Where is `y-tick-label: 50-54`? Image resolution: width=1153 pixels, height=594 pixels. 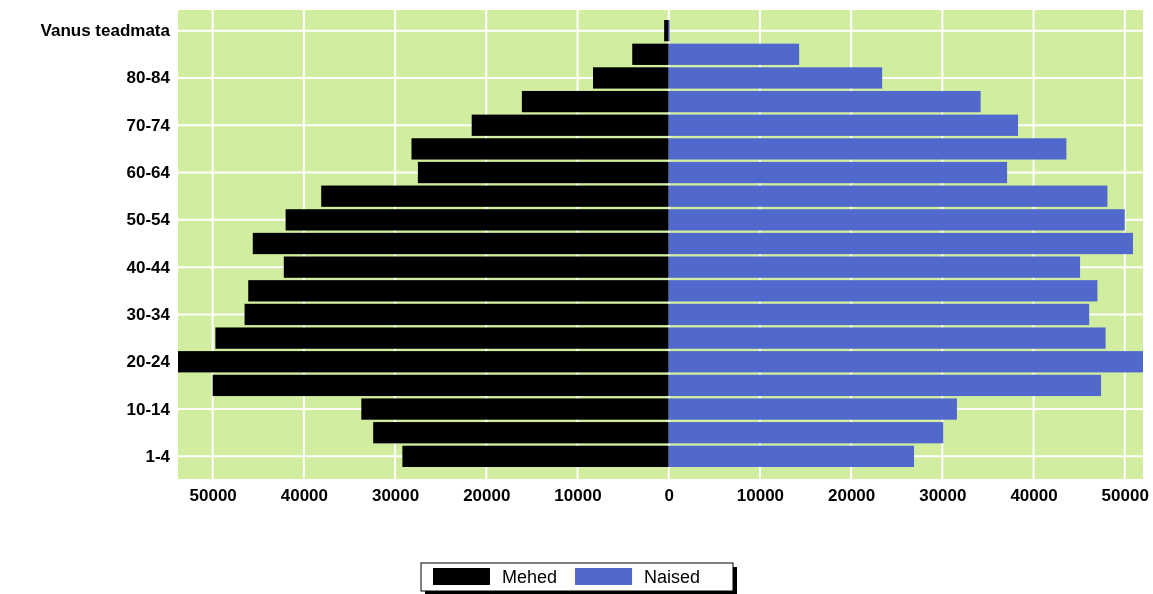
y-tick-label: 50-54 is located at coordinates (148, 220).